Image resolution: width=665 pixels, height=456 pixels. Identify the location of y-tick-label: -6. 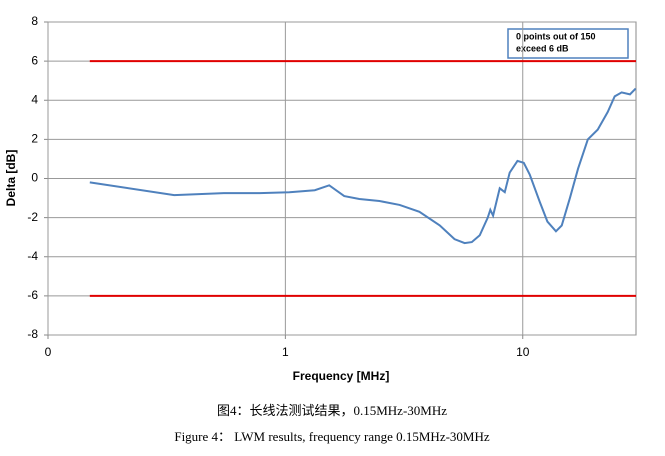
(32, 295).